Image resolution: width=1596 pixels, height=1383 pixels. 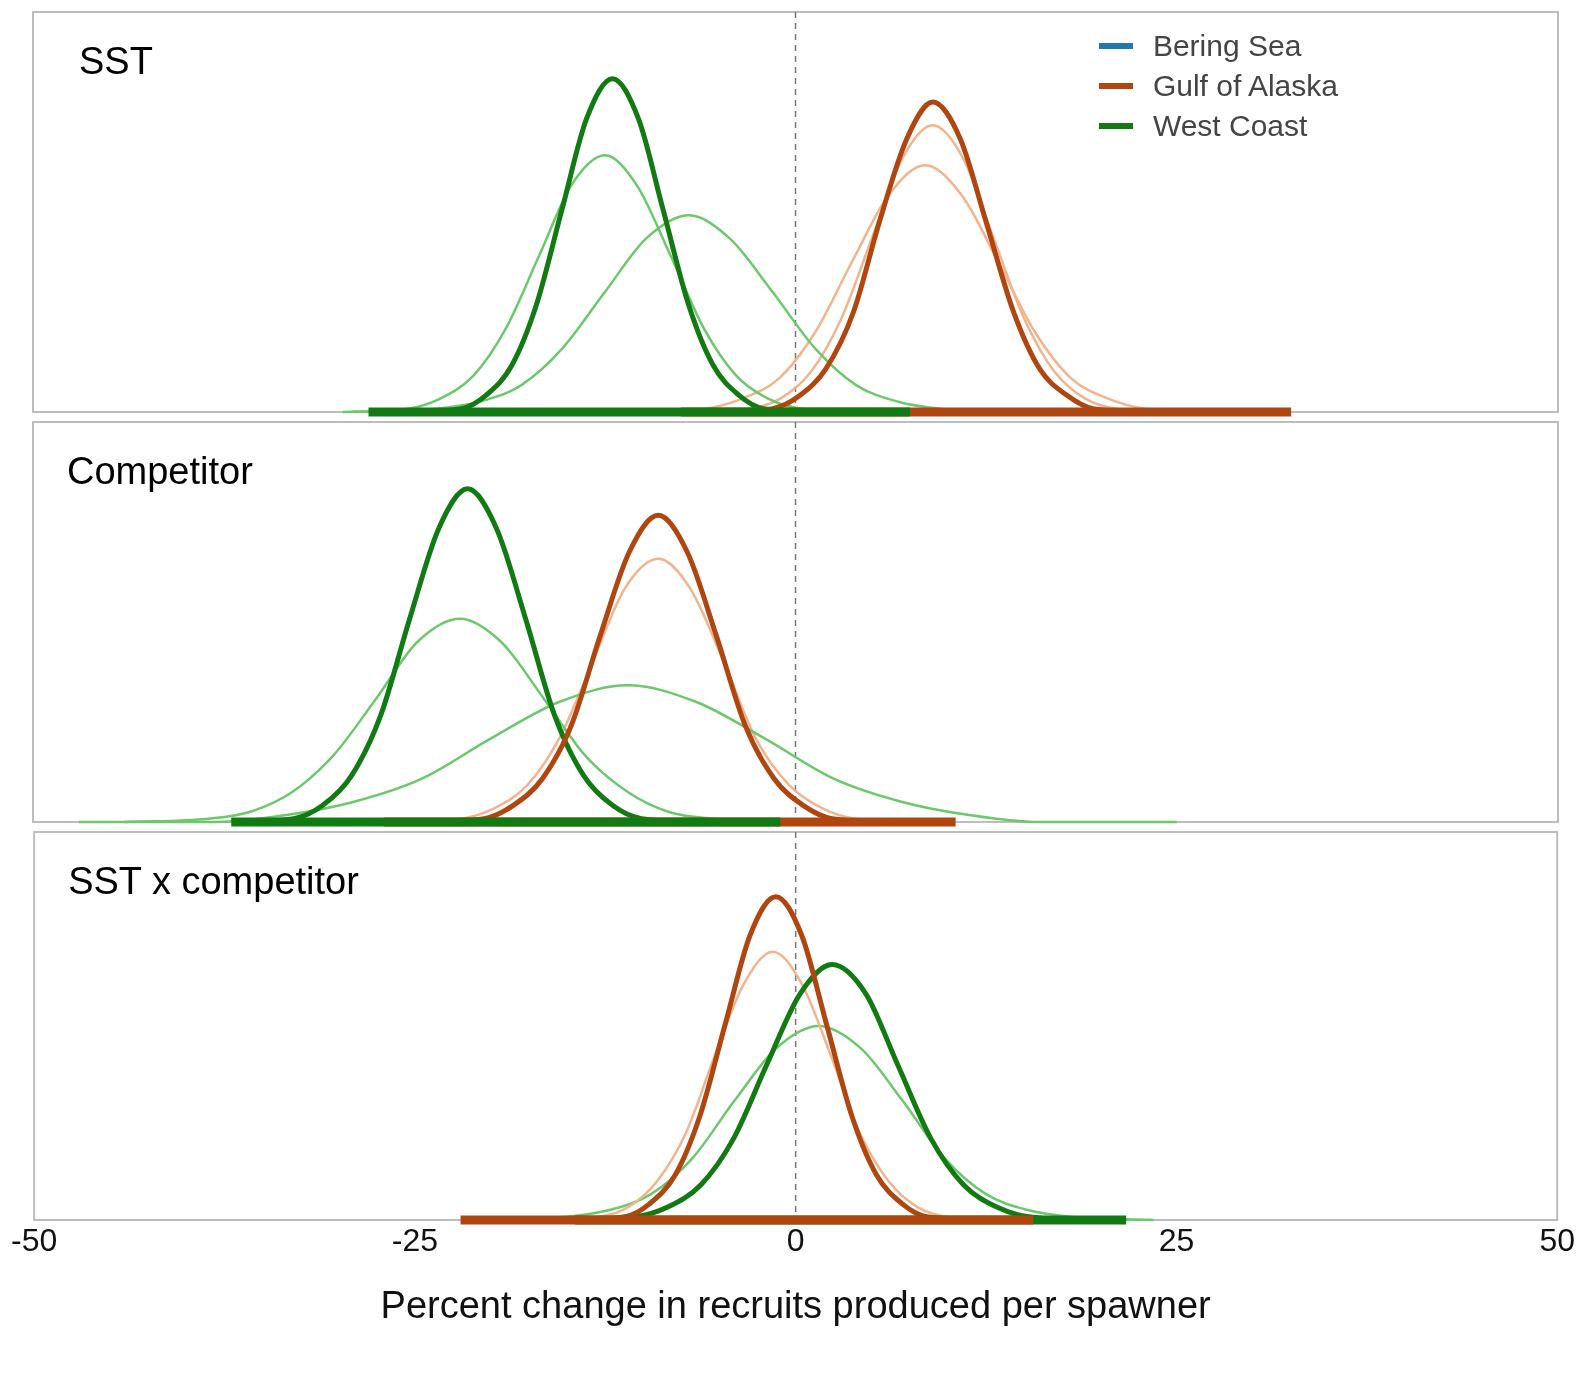 I want to click on chart-title: SST x competitor, so click(x=214, y=881).